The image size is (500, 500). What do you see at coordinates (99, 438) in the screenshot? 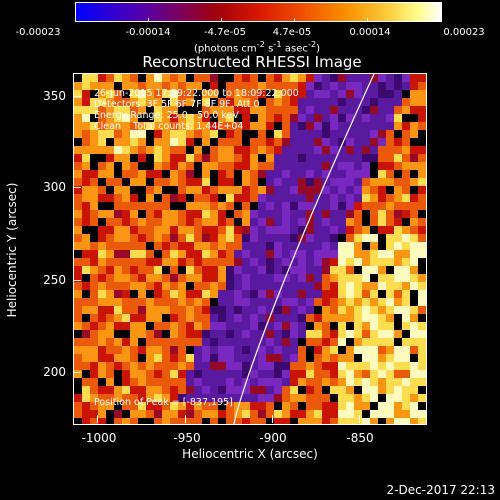
I see `x-tick-label: -1000` at bounding box center [99, 438].